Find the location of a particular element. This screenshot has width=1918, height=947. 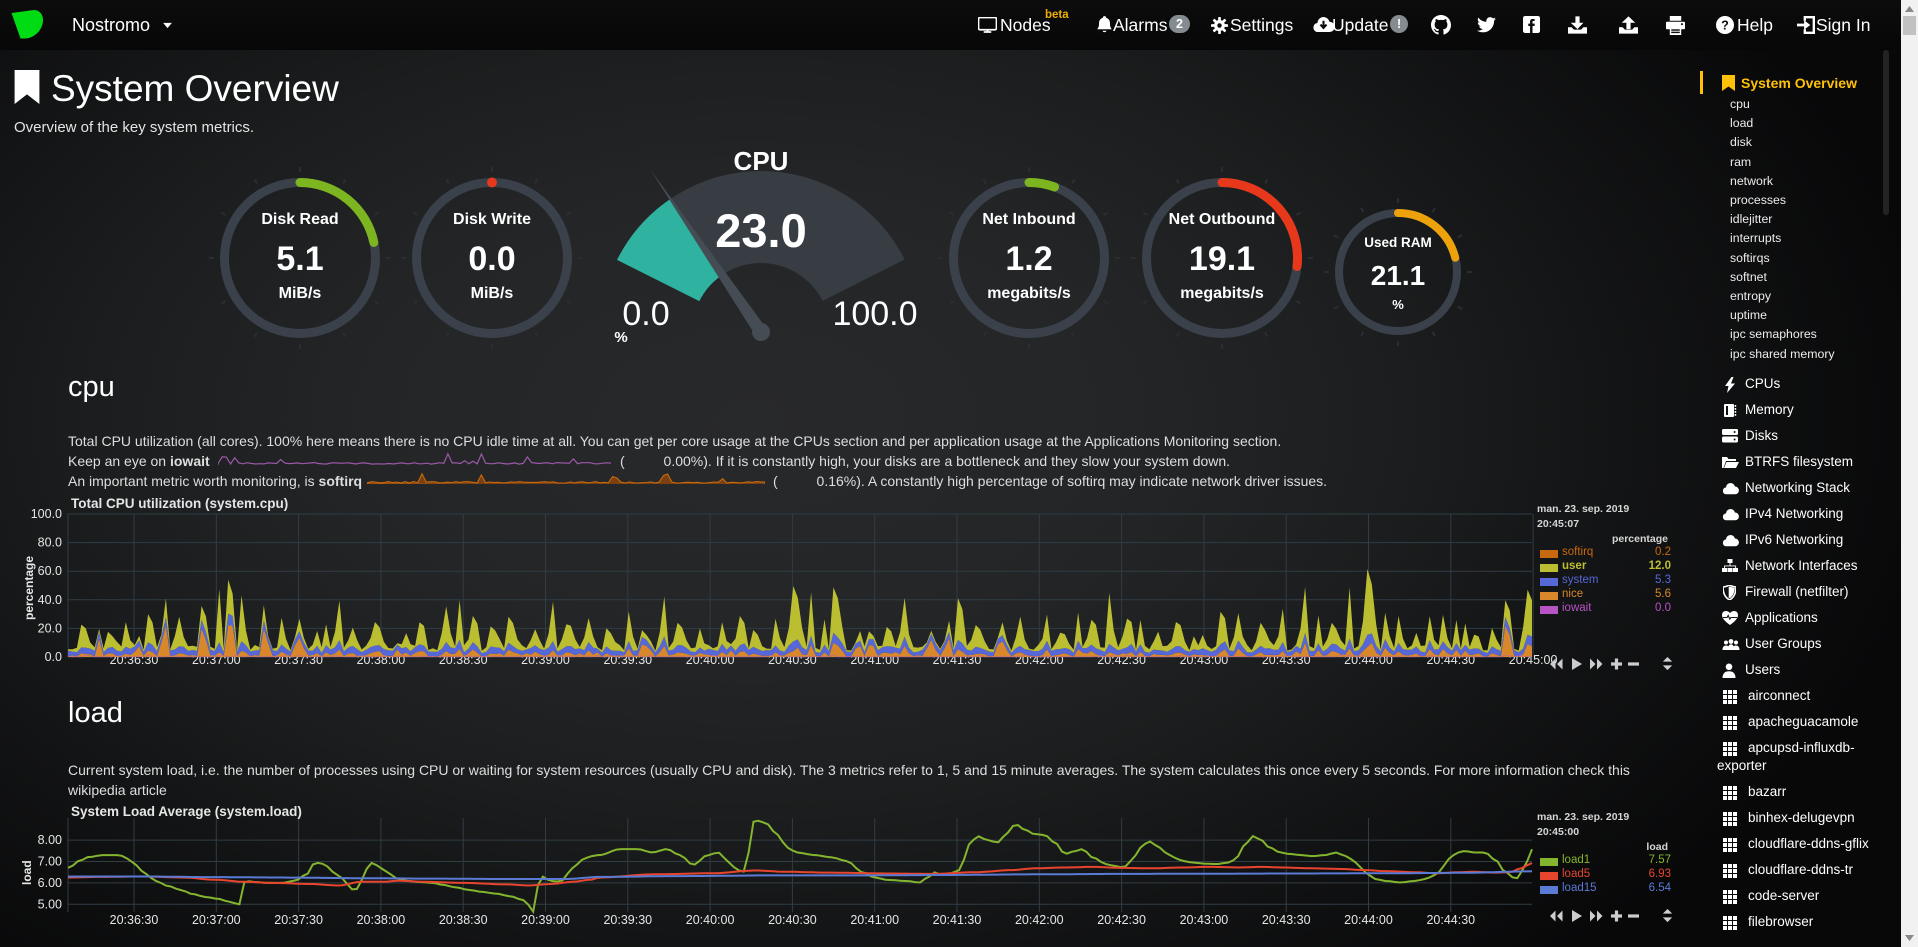

svg-text: 60.0 is located at coordinates (50, 571).